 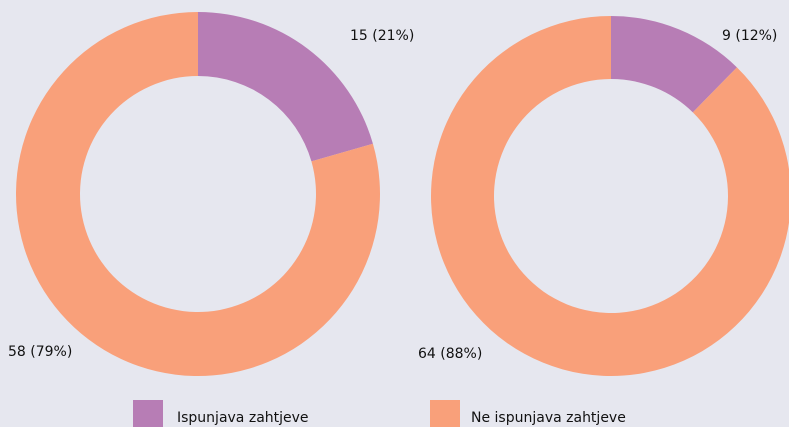 I want to click on data-label: 9 (12%), so click(x=749, y=36).